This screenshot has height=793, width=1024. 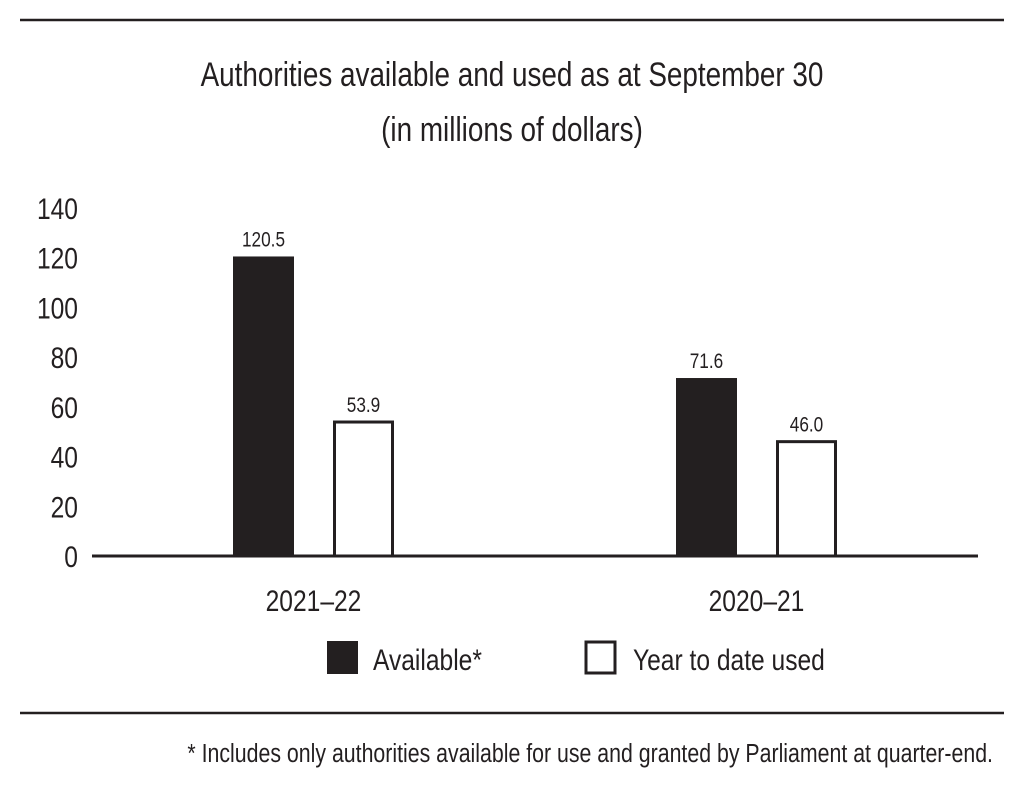 What do you see at coordinates (535, 601) in the screenshot?
I see `x-axis: 2021–22 2020–21` at bounding box center [535, 601].